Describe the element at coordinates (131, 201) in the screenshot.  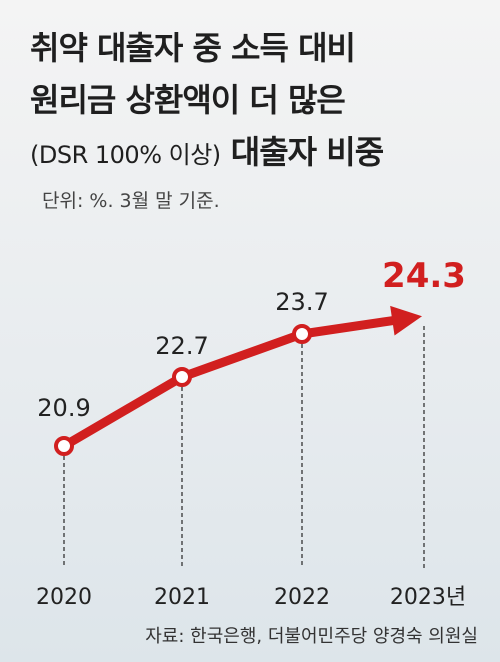
I see `unit-note: 단위: %. 3월 말 기준.` at that location.